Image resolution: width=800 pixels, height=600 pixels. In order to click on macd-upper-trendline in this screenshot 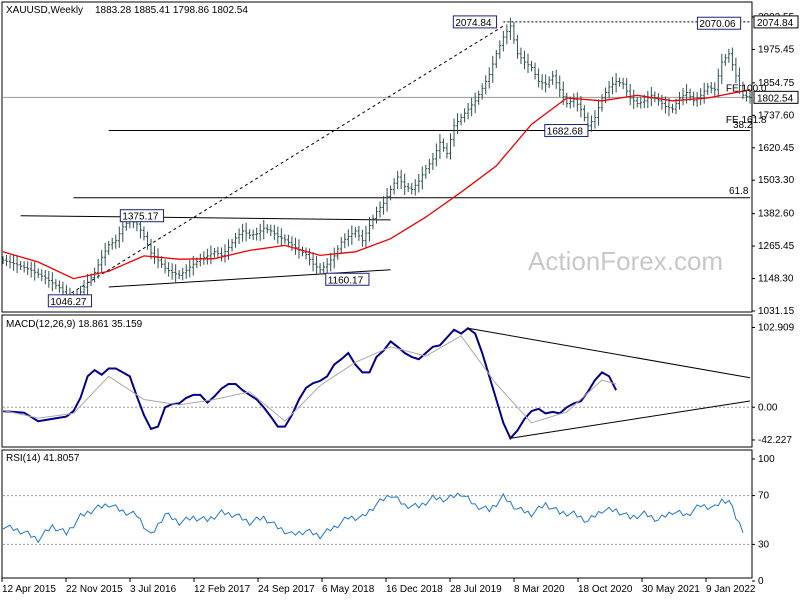, I will do `click(609, 353)`.